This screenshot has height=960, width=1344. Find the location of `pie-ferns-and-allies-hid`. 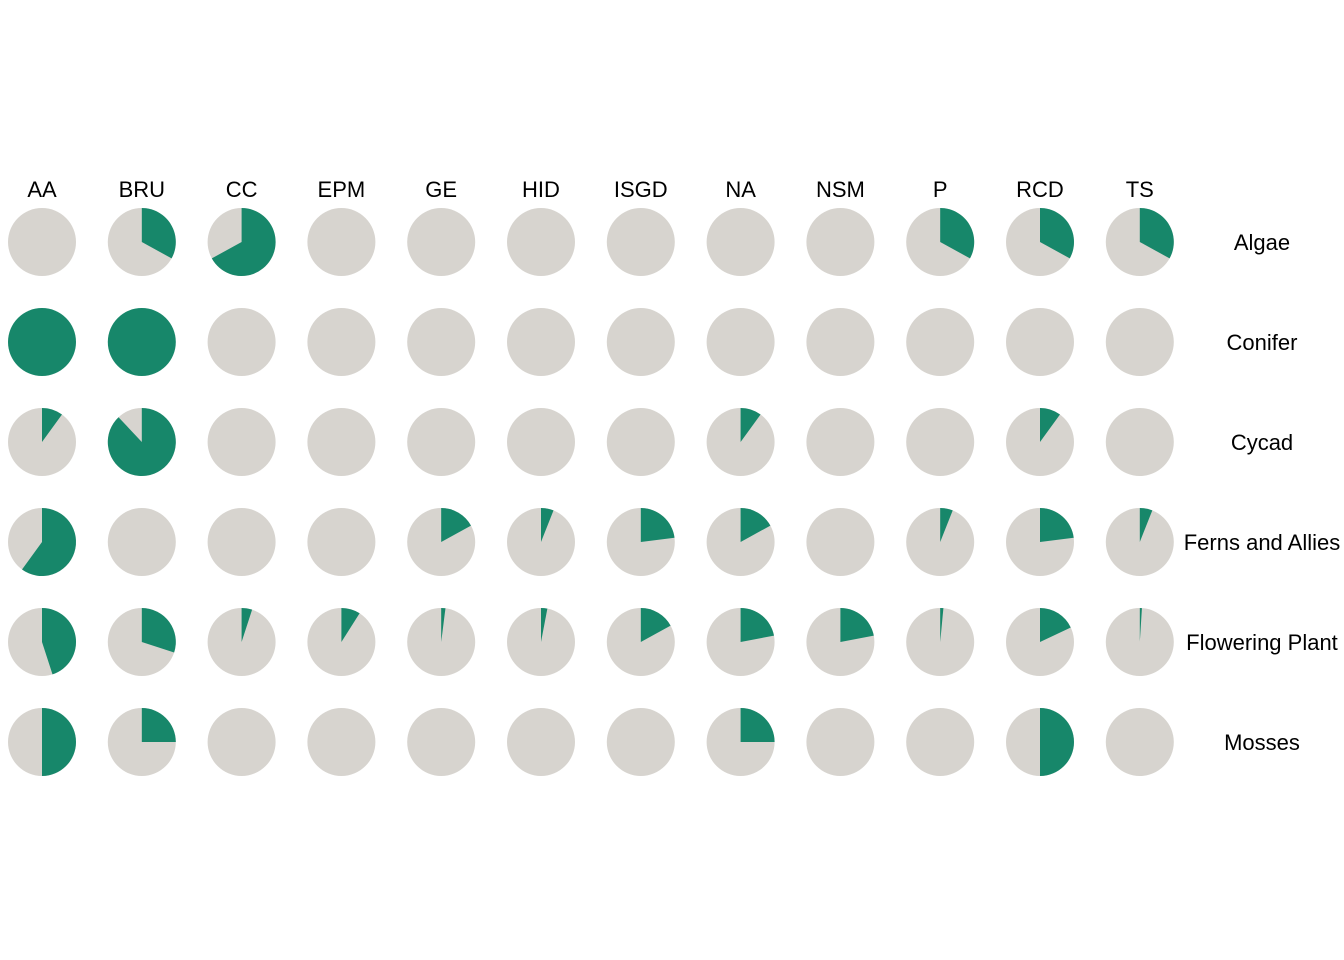

pie-ferns-and-allies-hid is located at coordinates (541, 542).